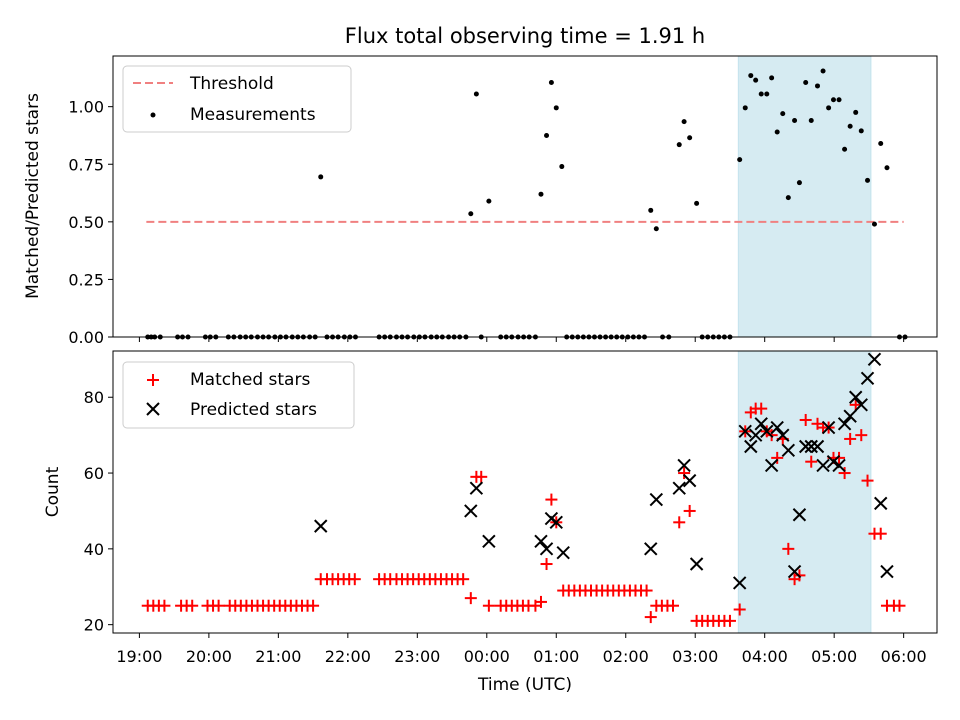  Describe the element at coordinates (626, 656) in the screenshot. I see `x-tick-label: 02:00` at that location.